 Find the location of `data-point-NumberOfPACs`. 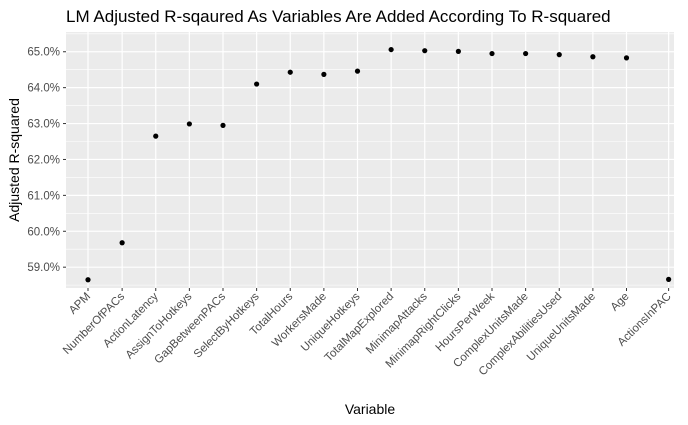

data-point-NumberOfPACs is located at coordinates (122, 243).